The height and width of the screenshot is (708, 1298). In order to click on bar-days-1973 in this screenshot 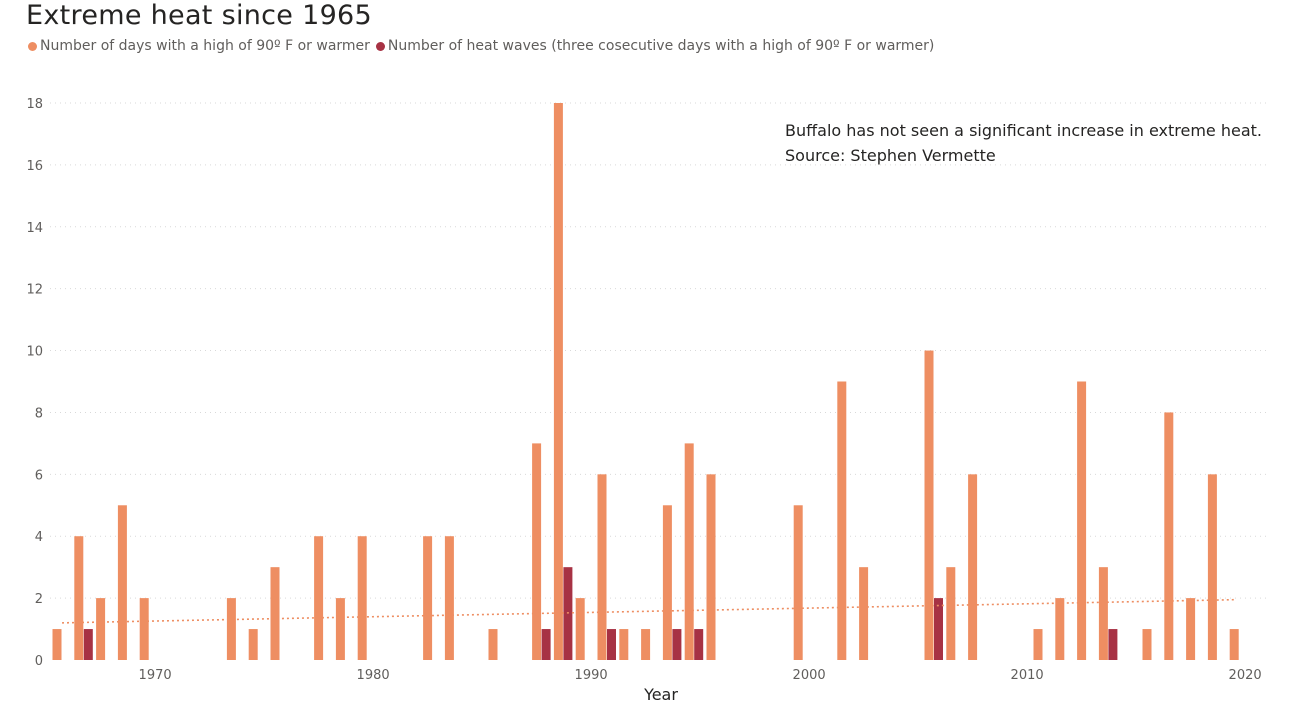, I will do `click(231, 629)`.